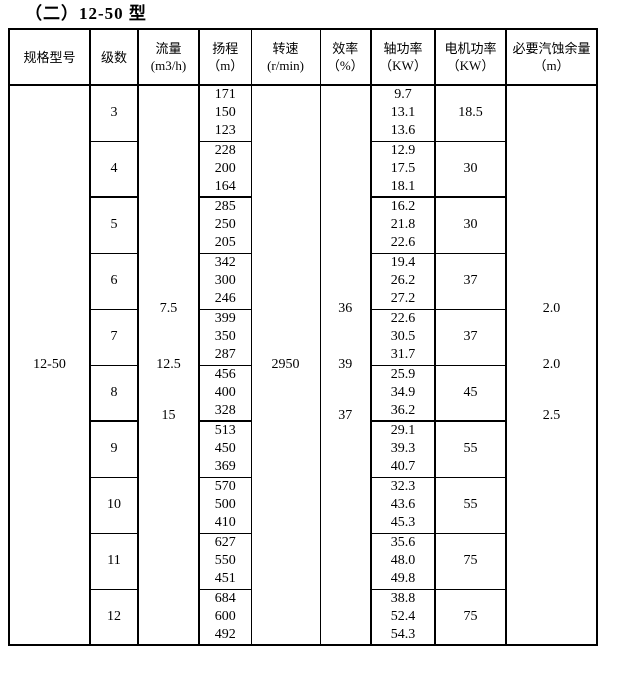 Image resolution: width=623 pixels, height=673 pixels. I want to click on motor-power-cell: 37, so click(470, 281).